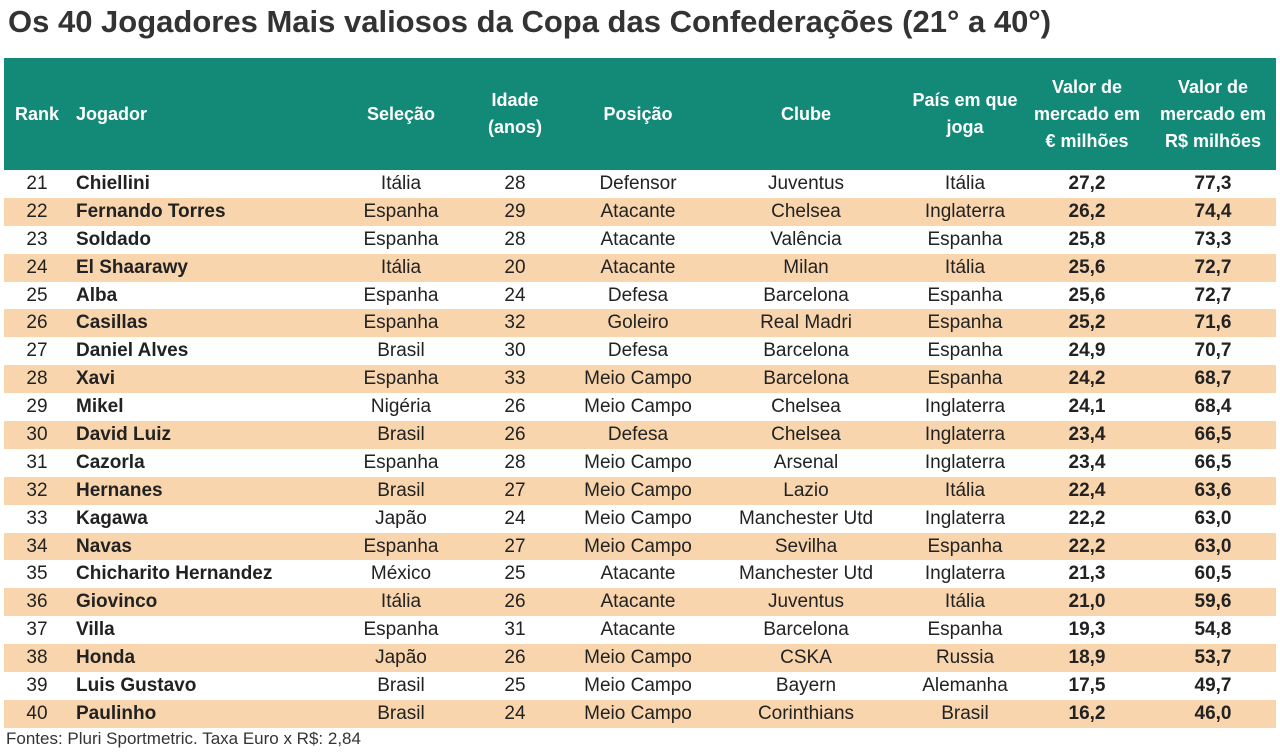 This screenshot has height=756, width=1280. I want to click on table-cell: Goleiro, so click(638, 323).